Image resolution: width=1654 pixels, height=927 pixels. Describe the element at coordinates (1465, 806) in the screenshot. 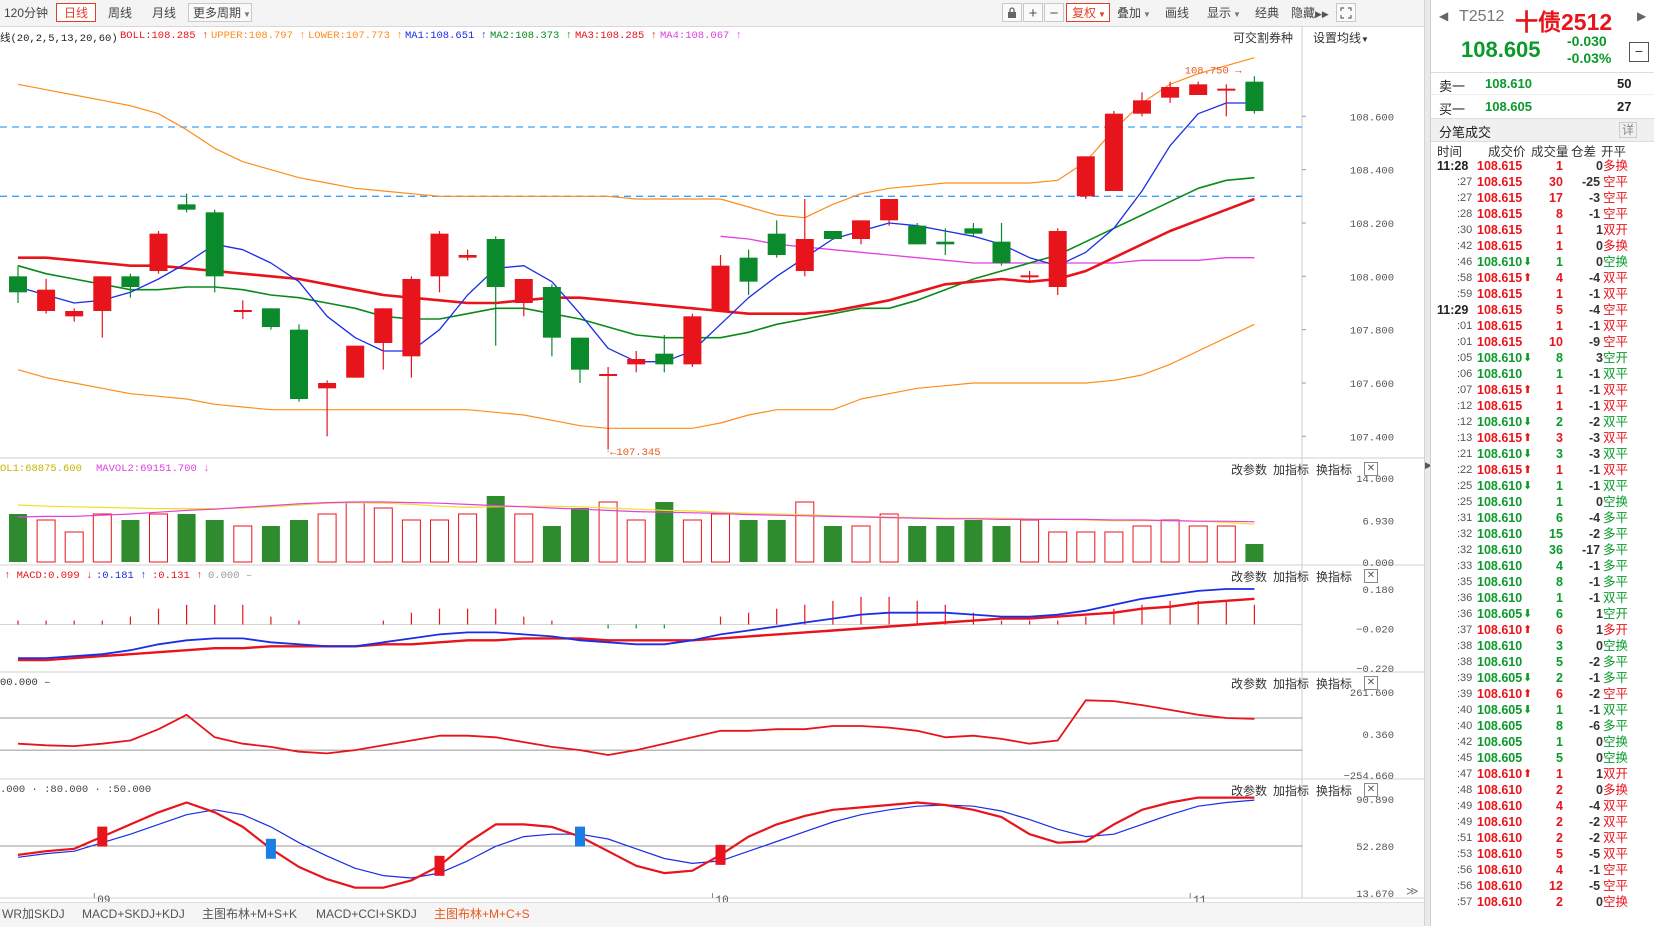

I see `tick-time: :49` at that location.